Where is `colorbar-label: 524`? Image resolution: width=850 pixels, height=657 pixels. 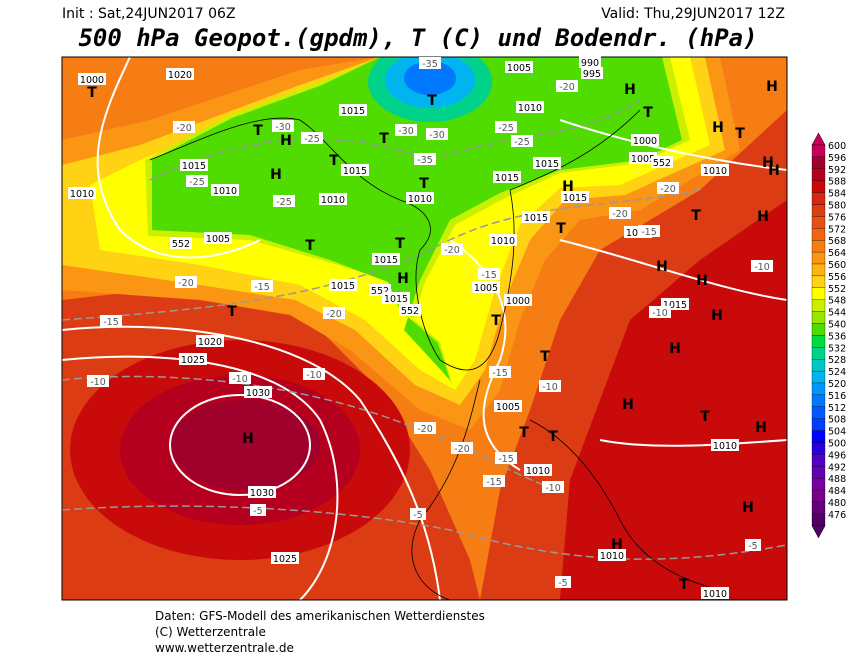
colorbar-label: 524 is located at coordinates (837, 372).